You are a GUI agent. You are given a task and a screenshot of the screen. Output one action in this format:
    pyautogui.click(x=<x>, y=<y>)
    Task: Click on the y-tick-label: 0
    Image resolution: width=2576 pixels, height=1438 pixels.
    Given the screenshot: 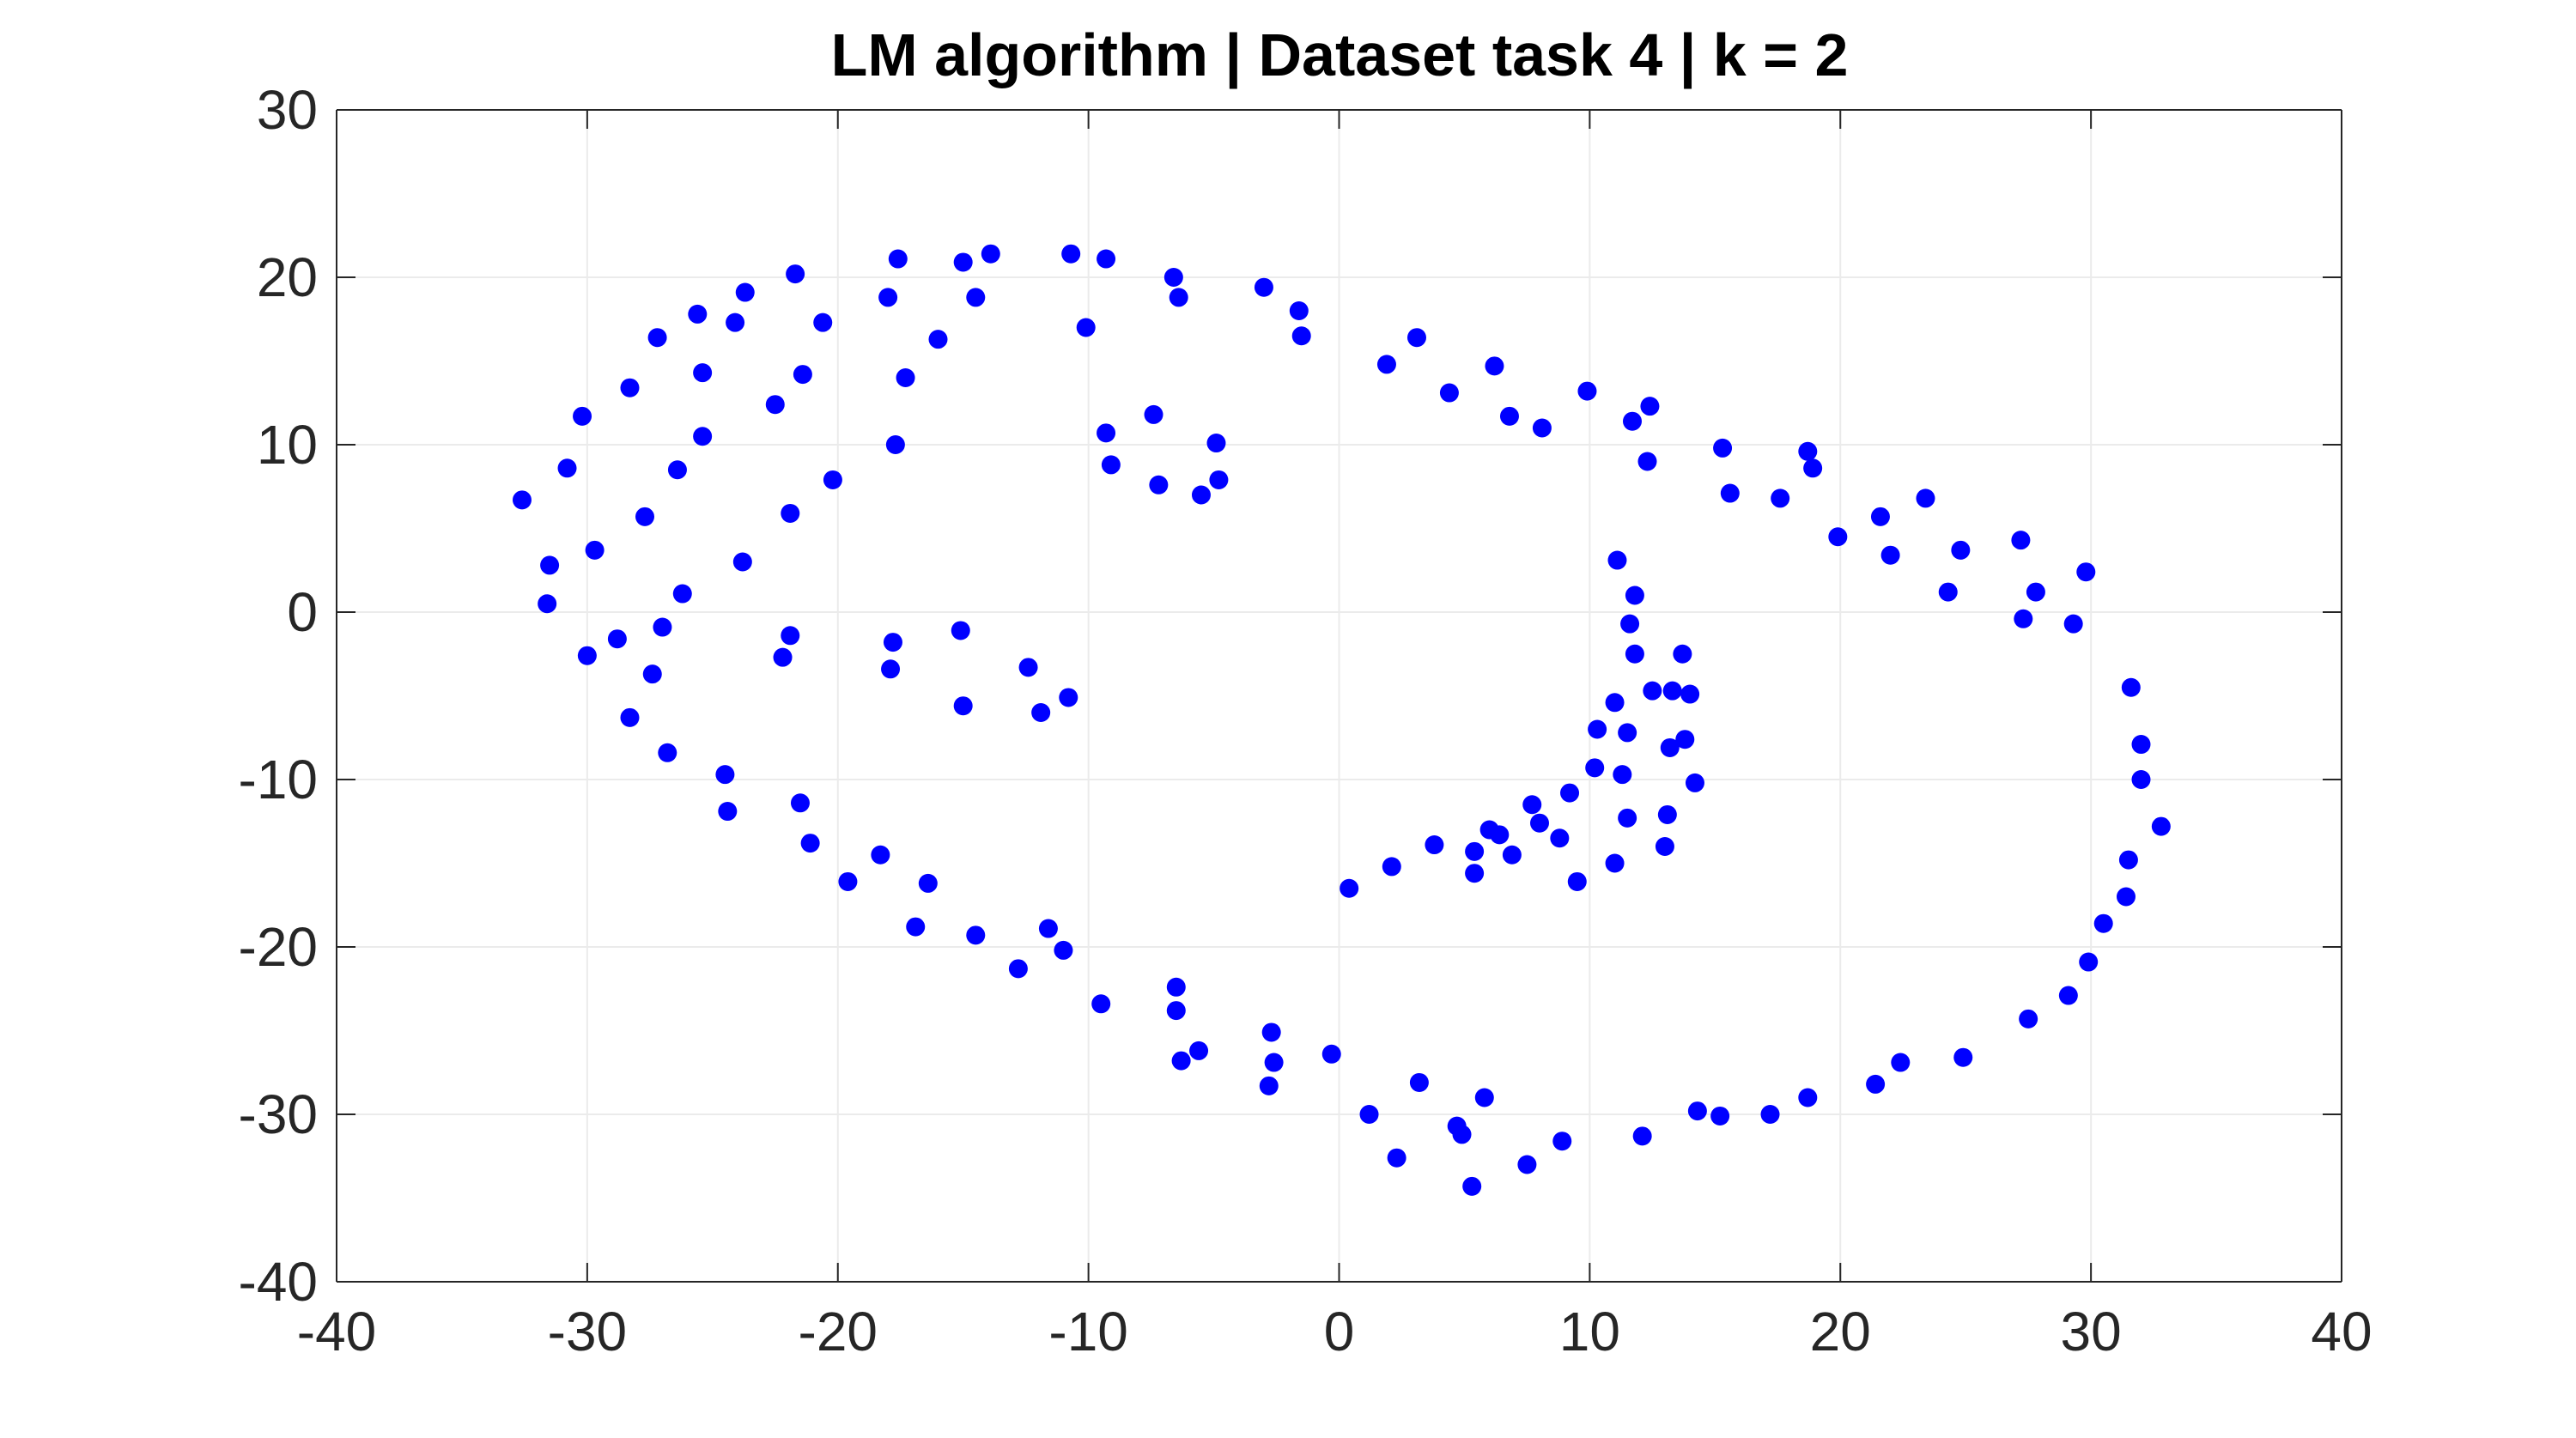 What is the action you would take?
    pyautogui.click(x=302, y=612)
    